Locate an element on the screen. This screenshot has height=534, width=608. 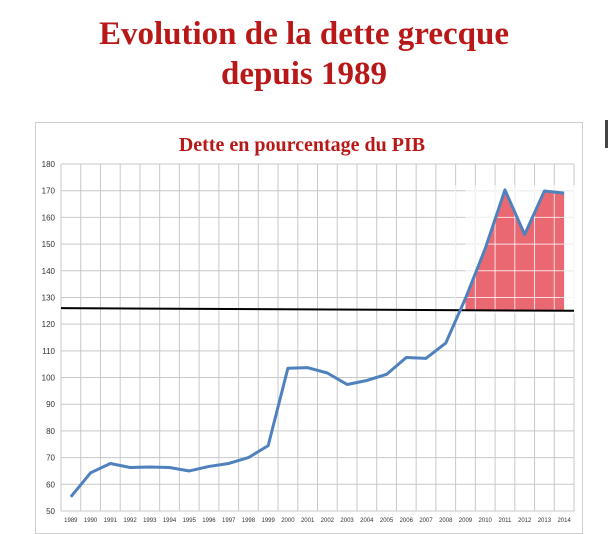
y-tick-label: 60 is located at coordinates (50, 484).